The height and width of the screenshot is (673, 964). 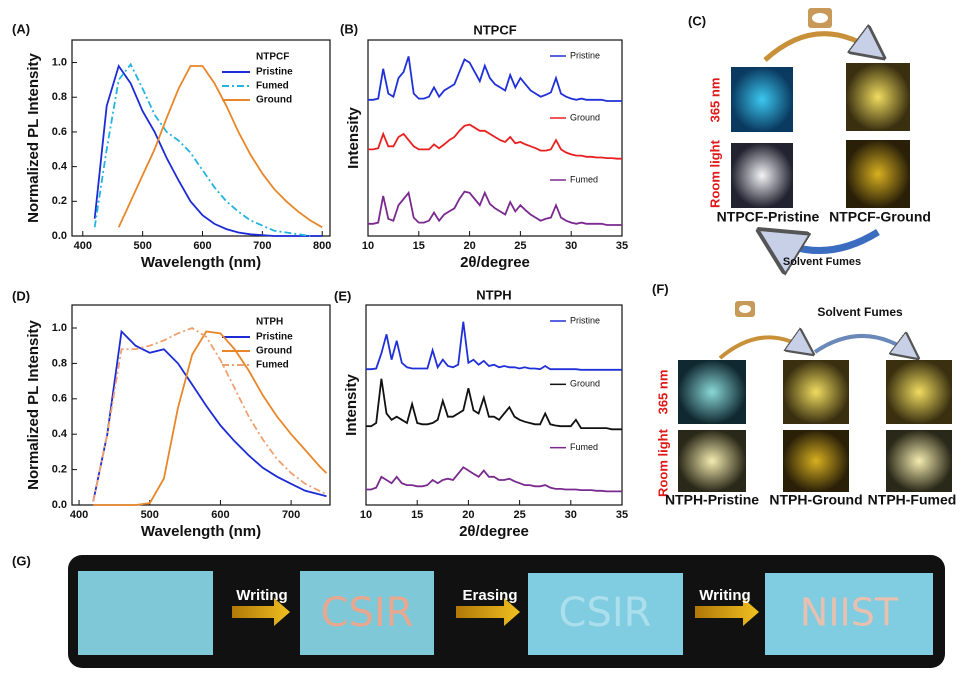 What do you see at coordinates (21, 560) in the screenshot?
I see `panel-label: (G)` at bounding box center [21, 560].